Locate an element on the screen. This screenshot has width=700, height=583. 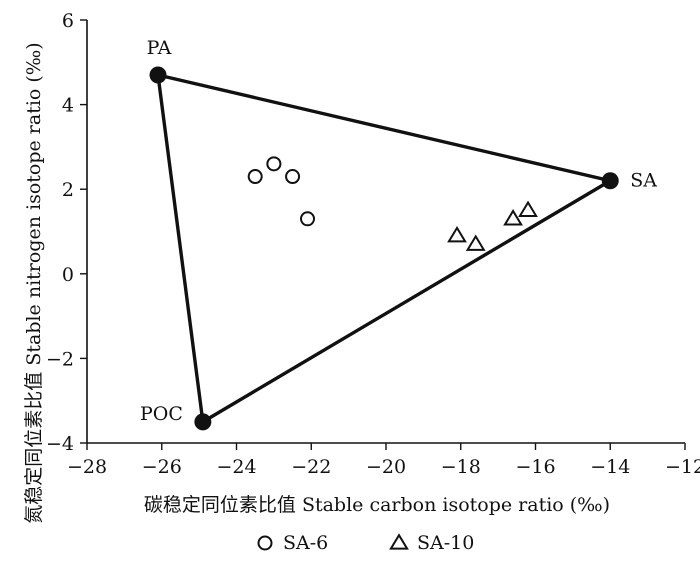
legend-label-sa-10: SA-10 is located at coordinates (445, 543).